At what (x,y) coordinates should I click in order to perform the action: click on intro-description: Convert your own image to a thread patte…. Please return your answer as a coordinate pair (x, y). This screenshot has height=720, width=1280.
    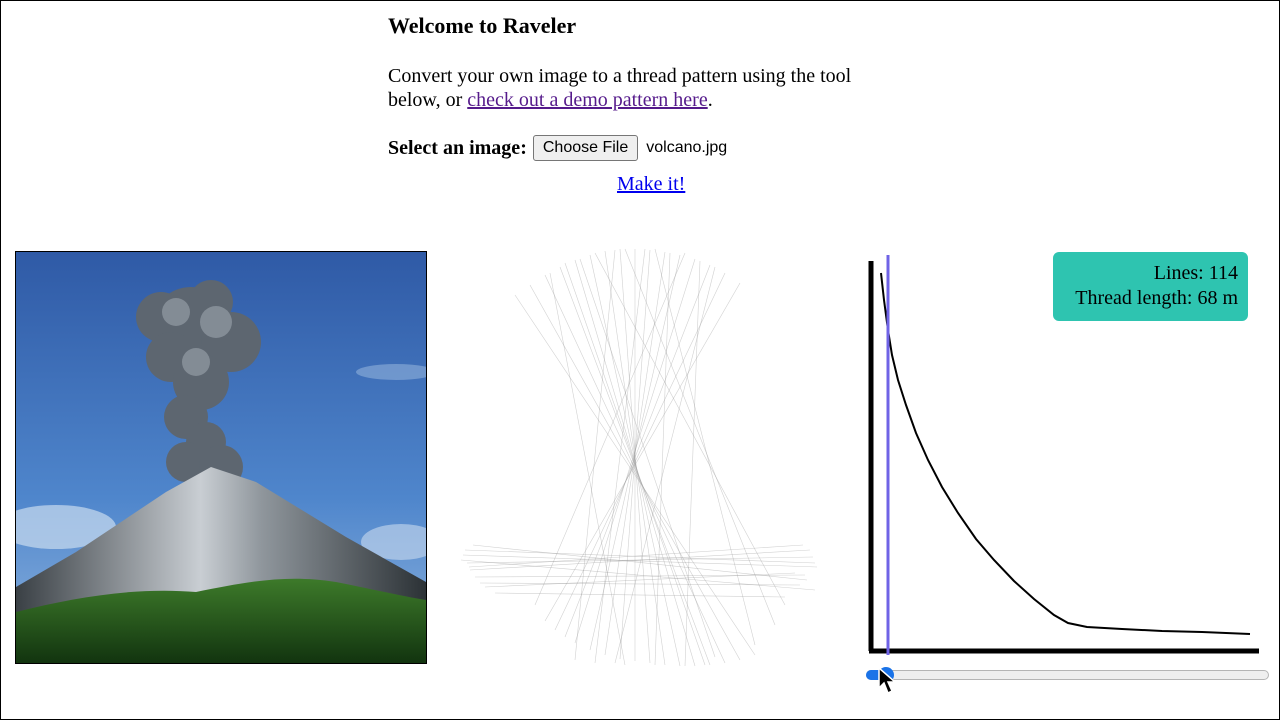
    Looking at the image, I should click on (648, 88).